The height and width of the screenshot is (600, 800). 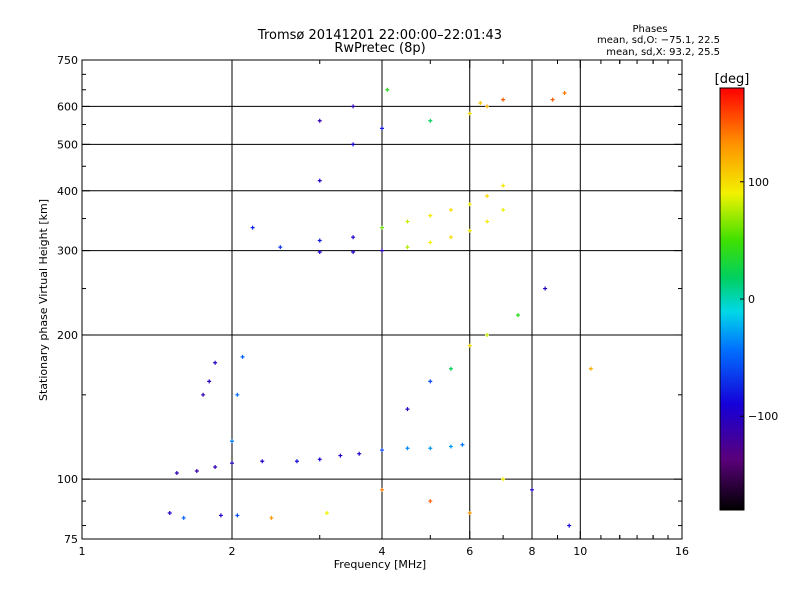 What do you see at coordinates (67, 144) in the screenshot?
I see `y-tick-label: 500` at bounding box center [67, 144].